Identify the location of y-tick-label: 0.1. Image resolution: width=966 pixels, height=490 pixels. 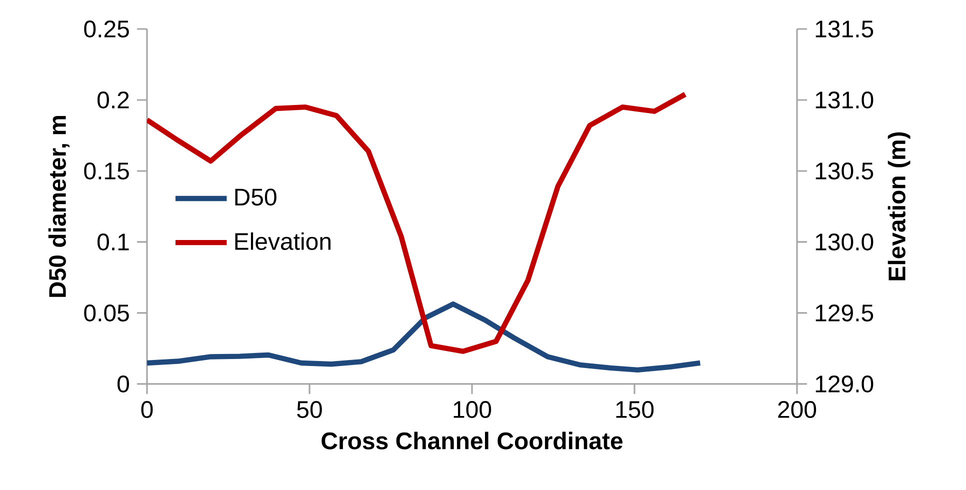
(113, 242).